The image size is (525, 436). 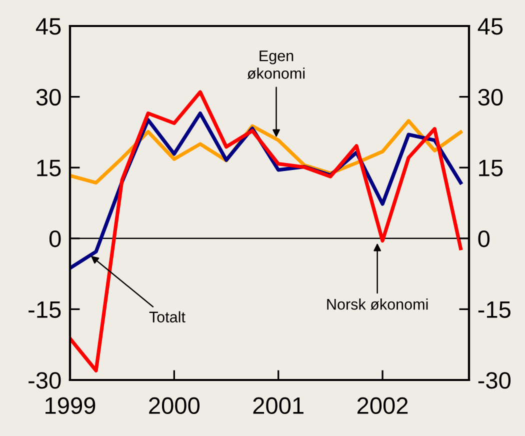 I want to click on y2-tick-label: -30, so click(x=494, y=380).